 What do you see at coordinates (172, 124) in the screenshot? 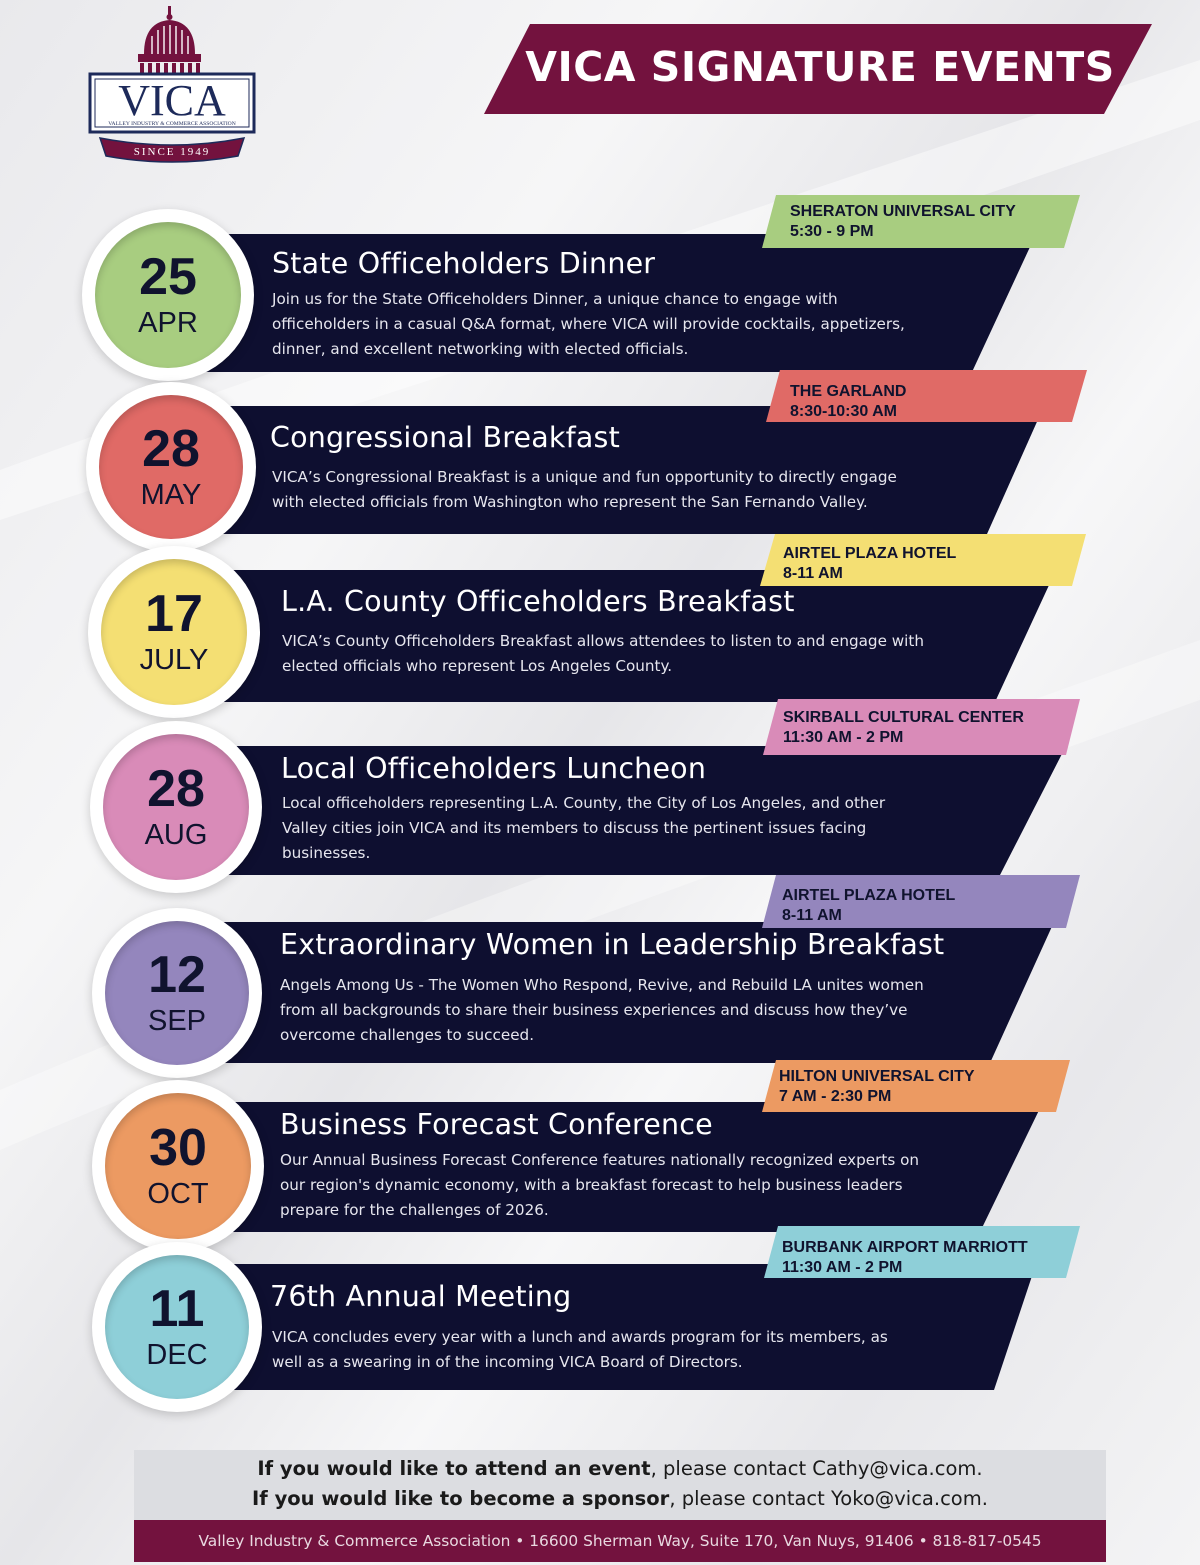
I see `svg-text:VALLEY INDUSTRY & COMMERCE ASS: VALLEY INDUSTRY & COMMERCE ASSOCIATION` at bounding box center [172, 124].